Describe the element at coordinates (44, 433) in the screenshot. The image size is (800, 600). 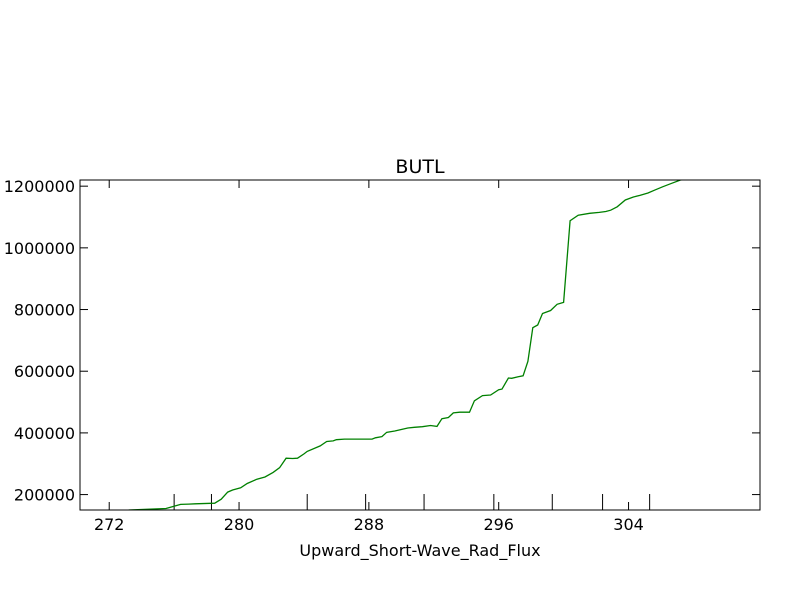
I see `y-tick-label: 400000` at that location.